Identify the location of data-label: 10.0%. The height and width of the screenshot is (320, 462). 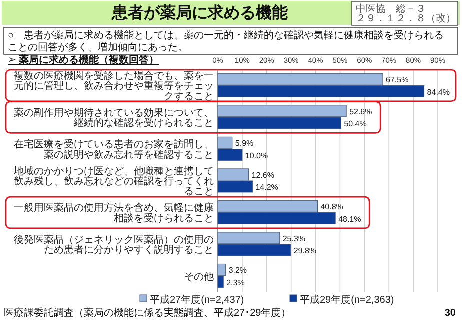
(256, 155).